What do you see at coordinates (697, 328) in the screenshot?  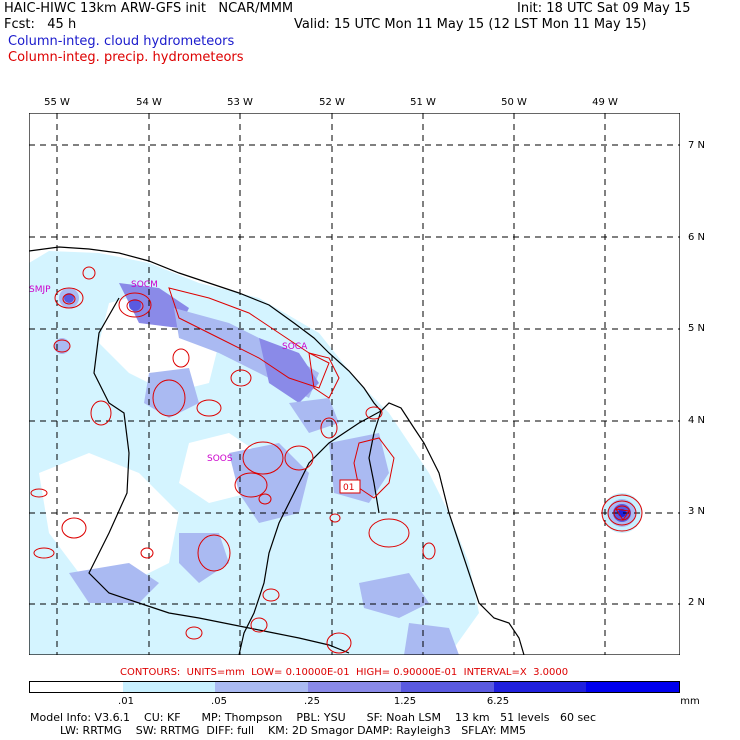 I see `lat-label: 5 N` at bounding box center [697, 328].